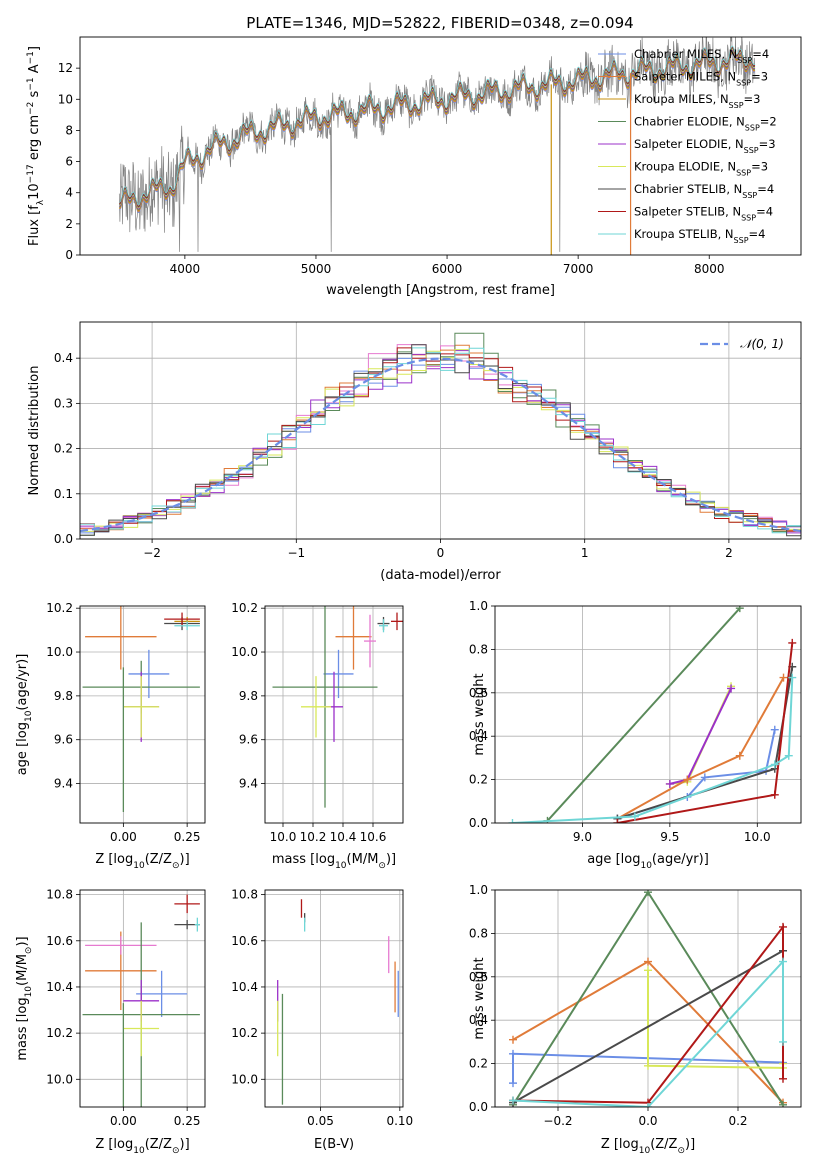 The height and width of the screenshot is (1170, 819). I want to click on mass_vs_Z-frame, so click(142, 998).